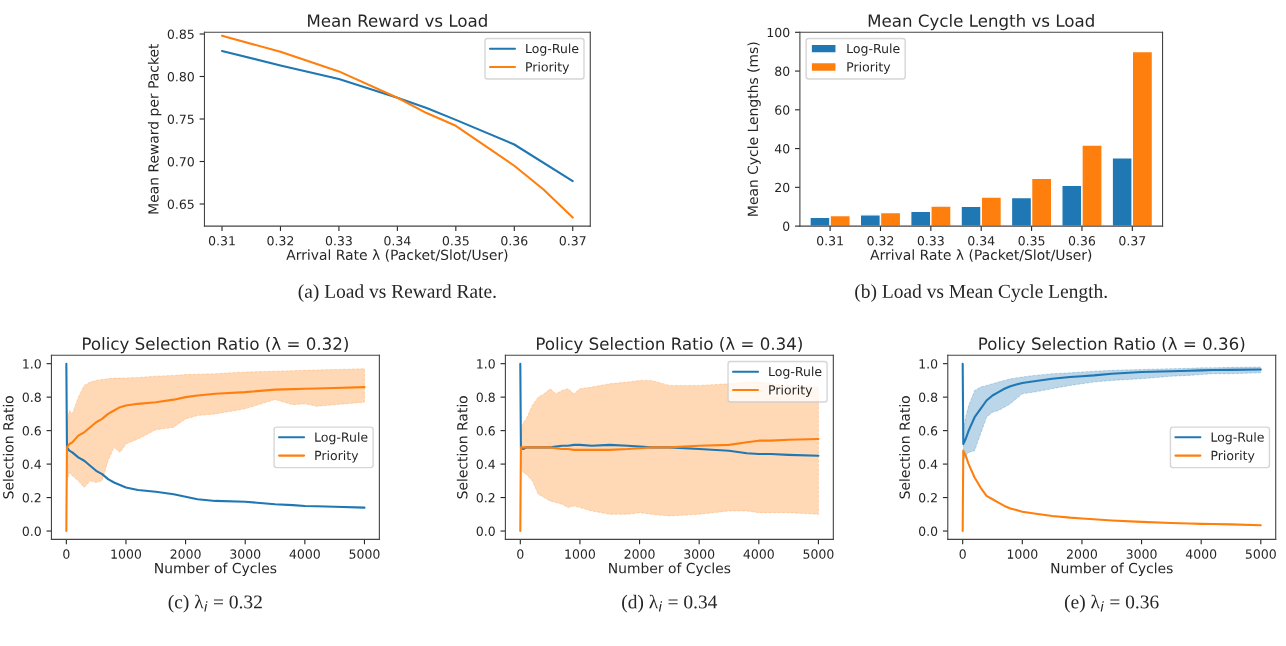  Describe the element at coordinates (981, 22) in the screenshot. I see `chart-title: Mean Cycle Length vs Load` at that location.